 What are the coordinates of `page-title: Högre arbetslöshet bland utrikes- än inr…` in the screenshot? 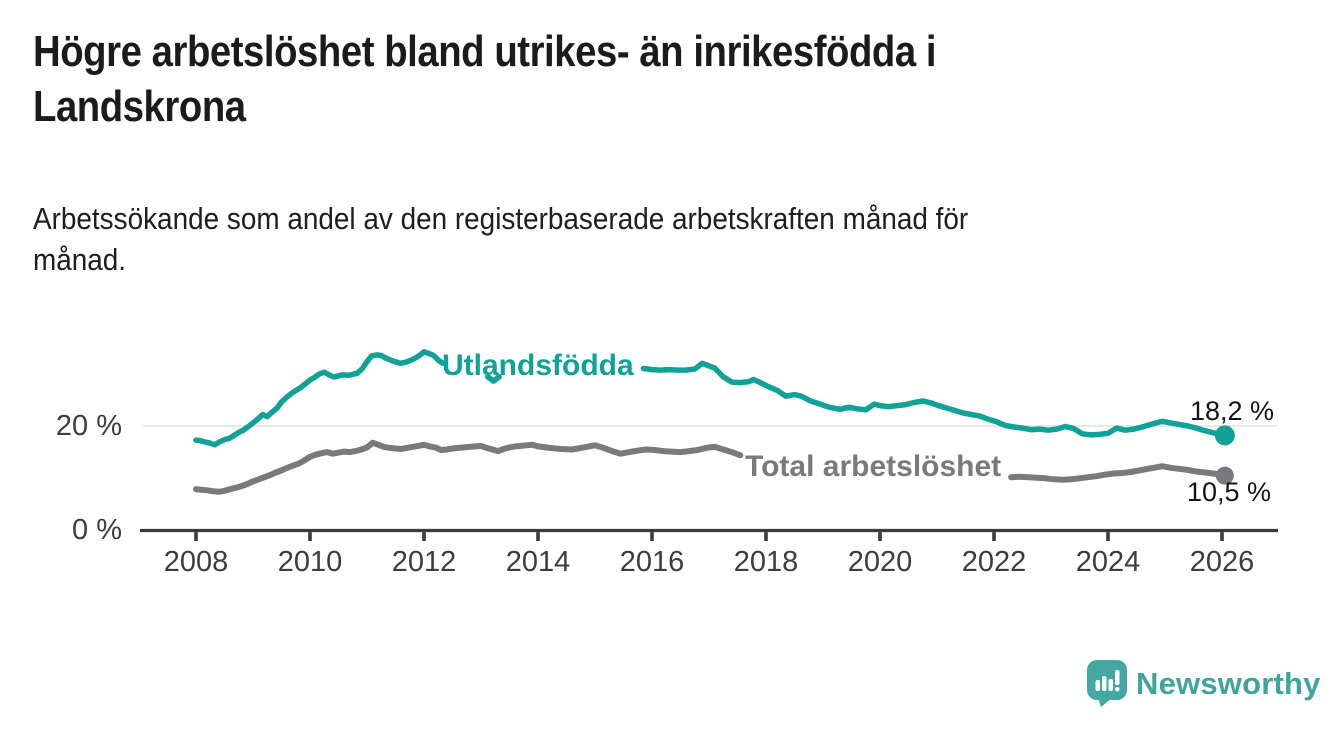 It's located at (485, 79).